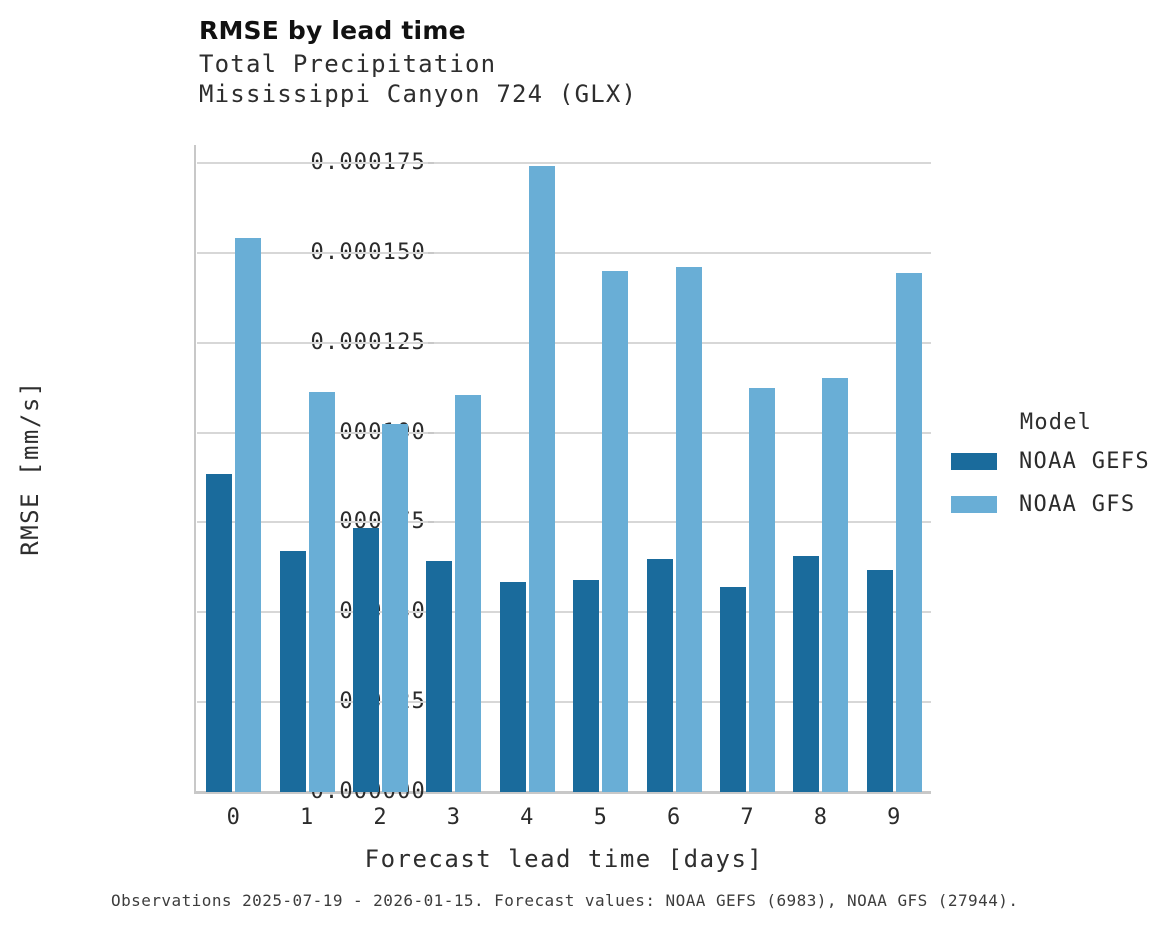  What do you see at coordinates (454, 817) in the screenshot?
I see `x-tick-label: 3` at bounding box center [454, 817].